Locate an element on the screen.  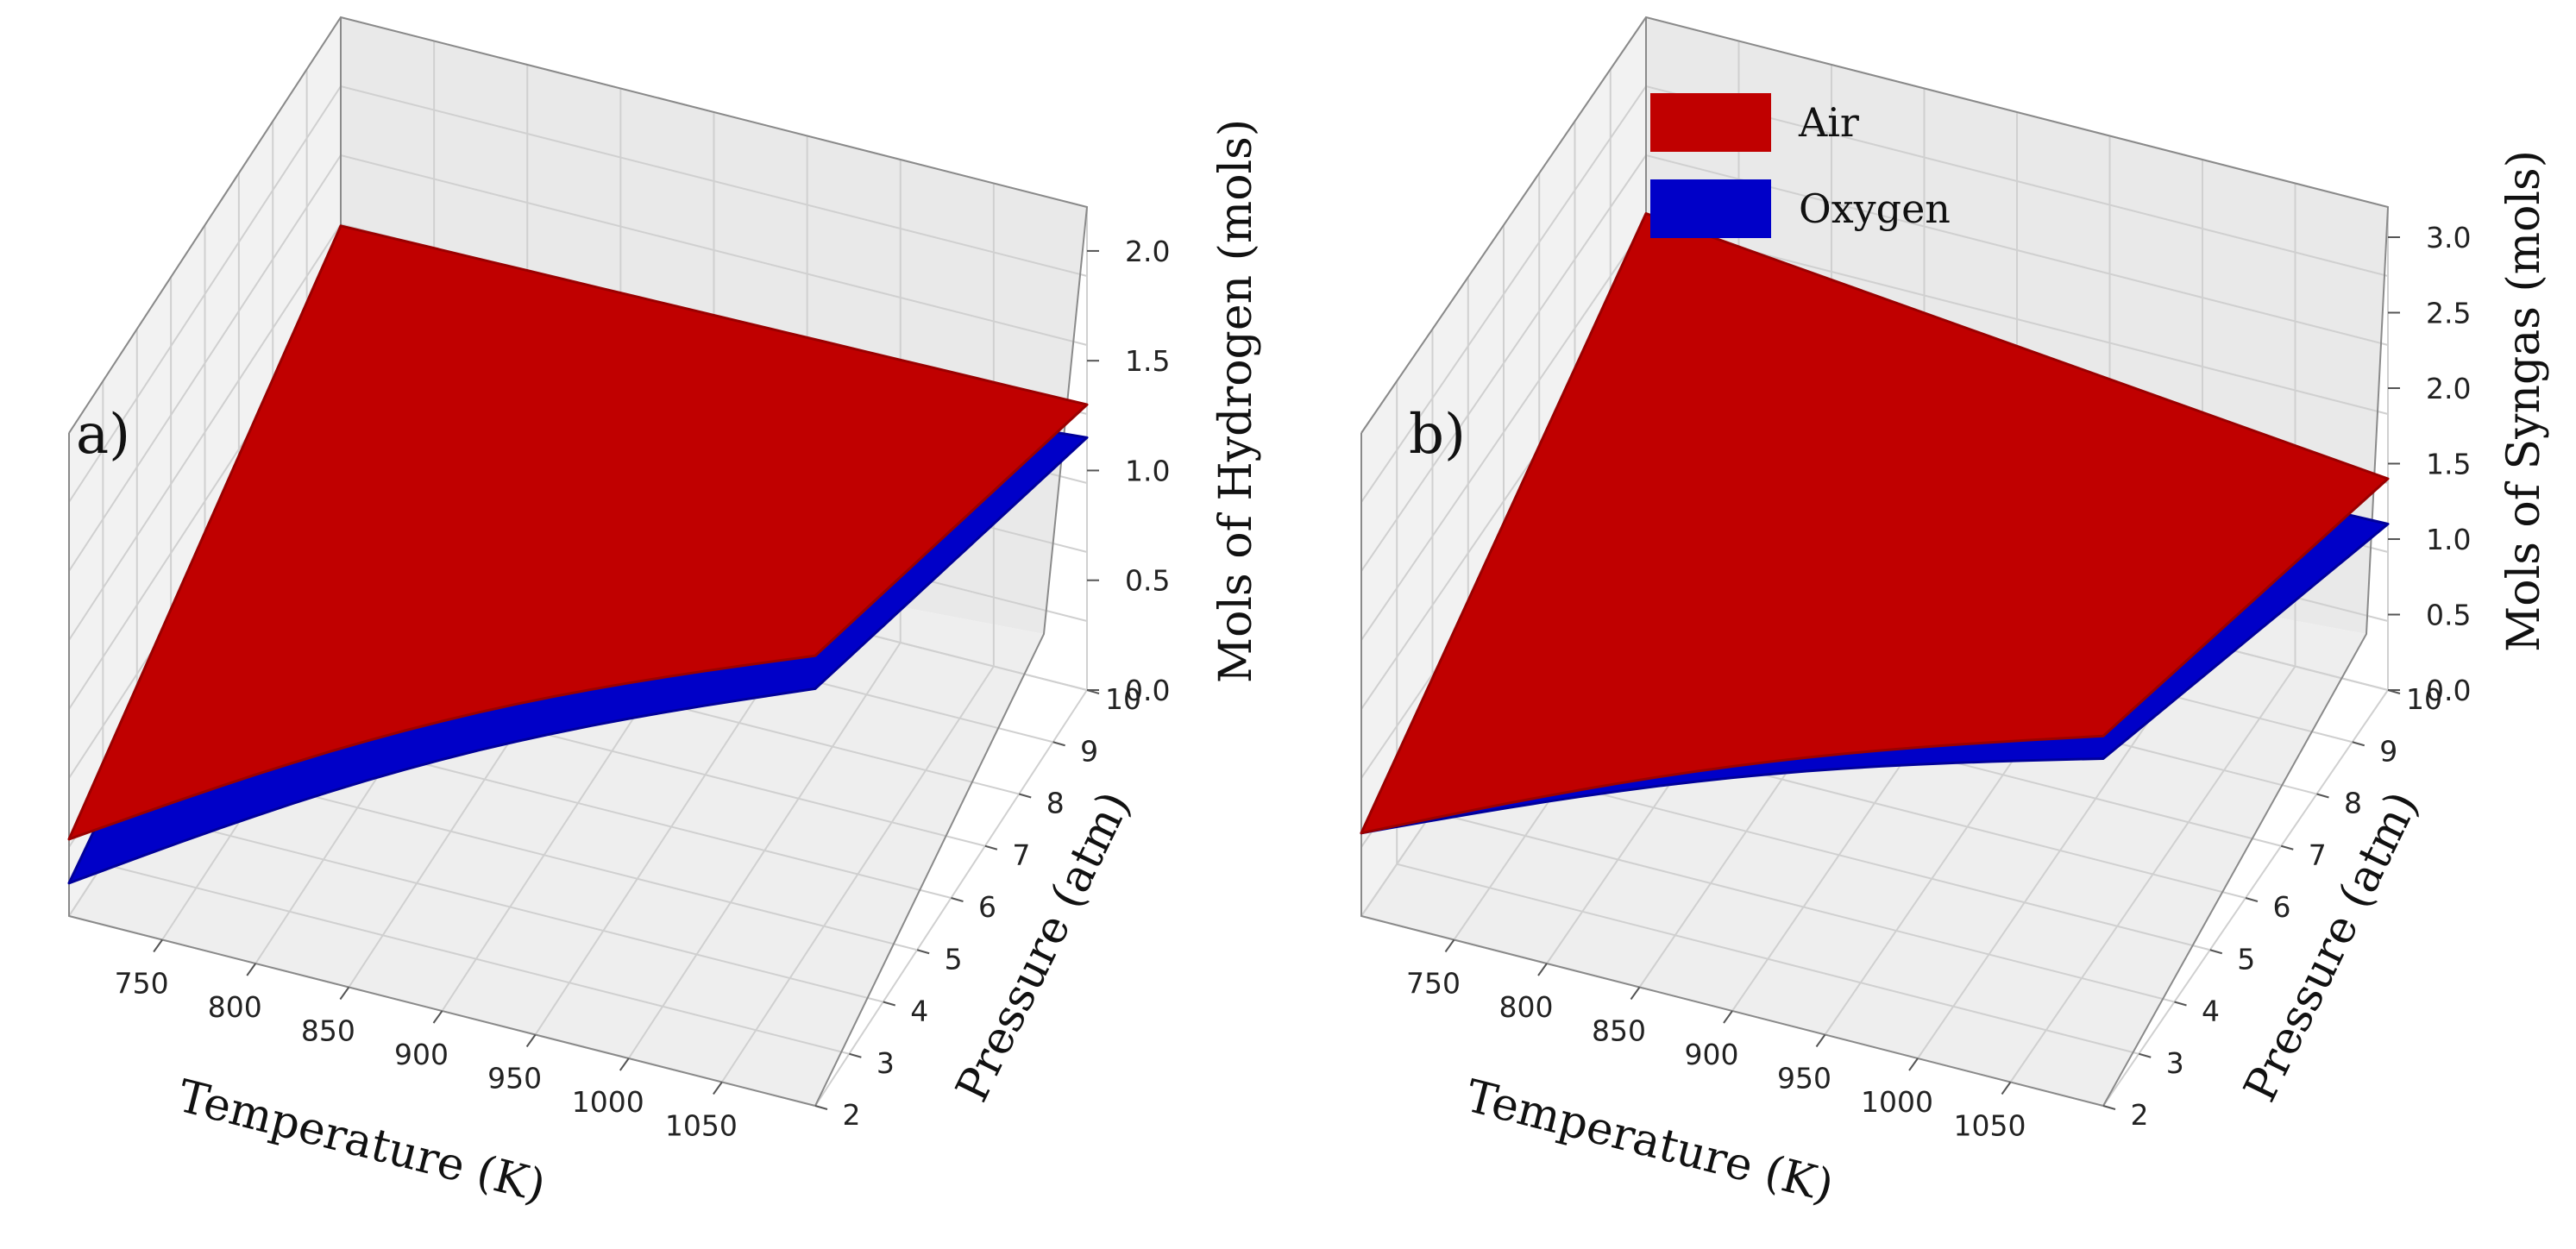
x-tick-label-a: 750 is located at coordinates (142, 984).